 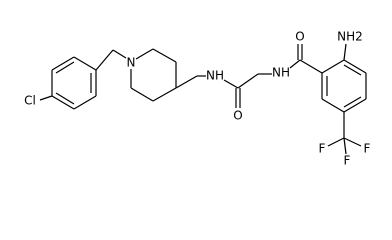 What do you see at coordinates (350, 37) in the screenshot?
I see `atom-label: NH2` at bounding box center [350, 37].